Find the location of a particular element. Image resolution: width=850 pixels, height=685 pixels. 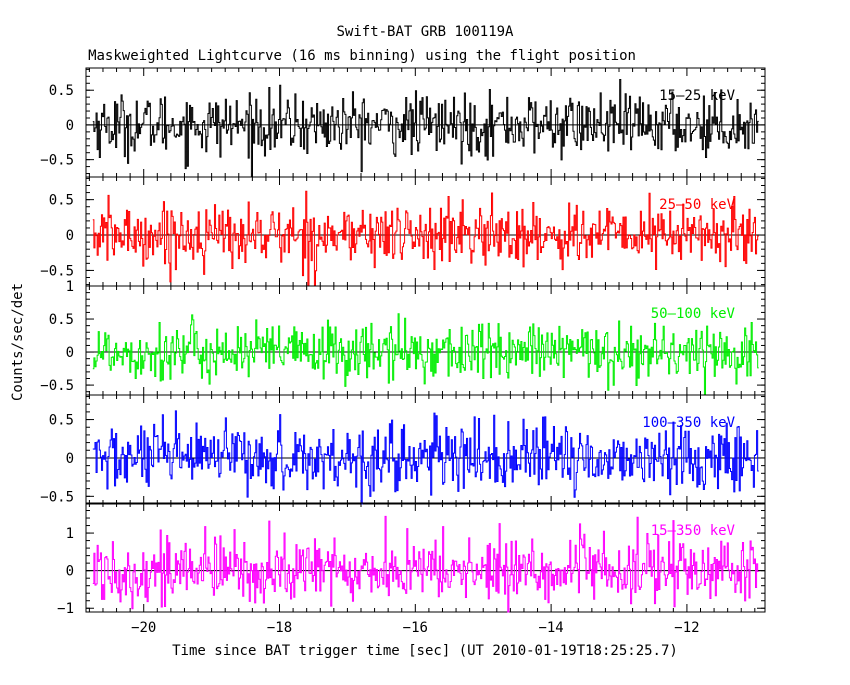

x-axis: −20 −18 −16 −14 −12 is located at coordinates (415, 628).